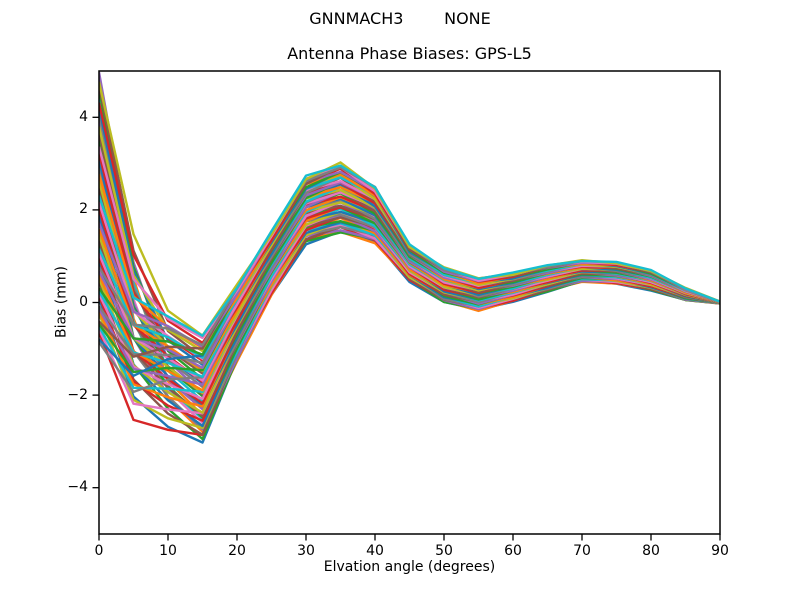  What do you see at coordinates (409, 53) in the screenshot?
I see `axes-title: Antenna Phase Biases: GPS-L5` at bounding box center [409, 53].